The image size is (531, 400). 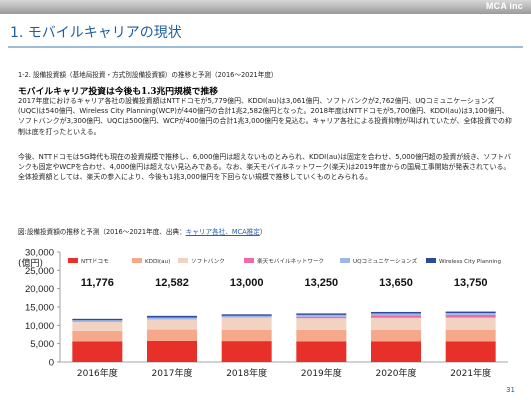 I want to click on chart-source-link: キャリア各社、MCA推定, so click(x=222, y=232).